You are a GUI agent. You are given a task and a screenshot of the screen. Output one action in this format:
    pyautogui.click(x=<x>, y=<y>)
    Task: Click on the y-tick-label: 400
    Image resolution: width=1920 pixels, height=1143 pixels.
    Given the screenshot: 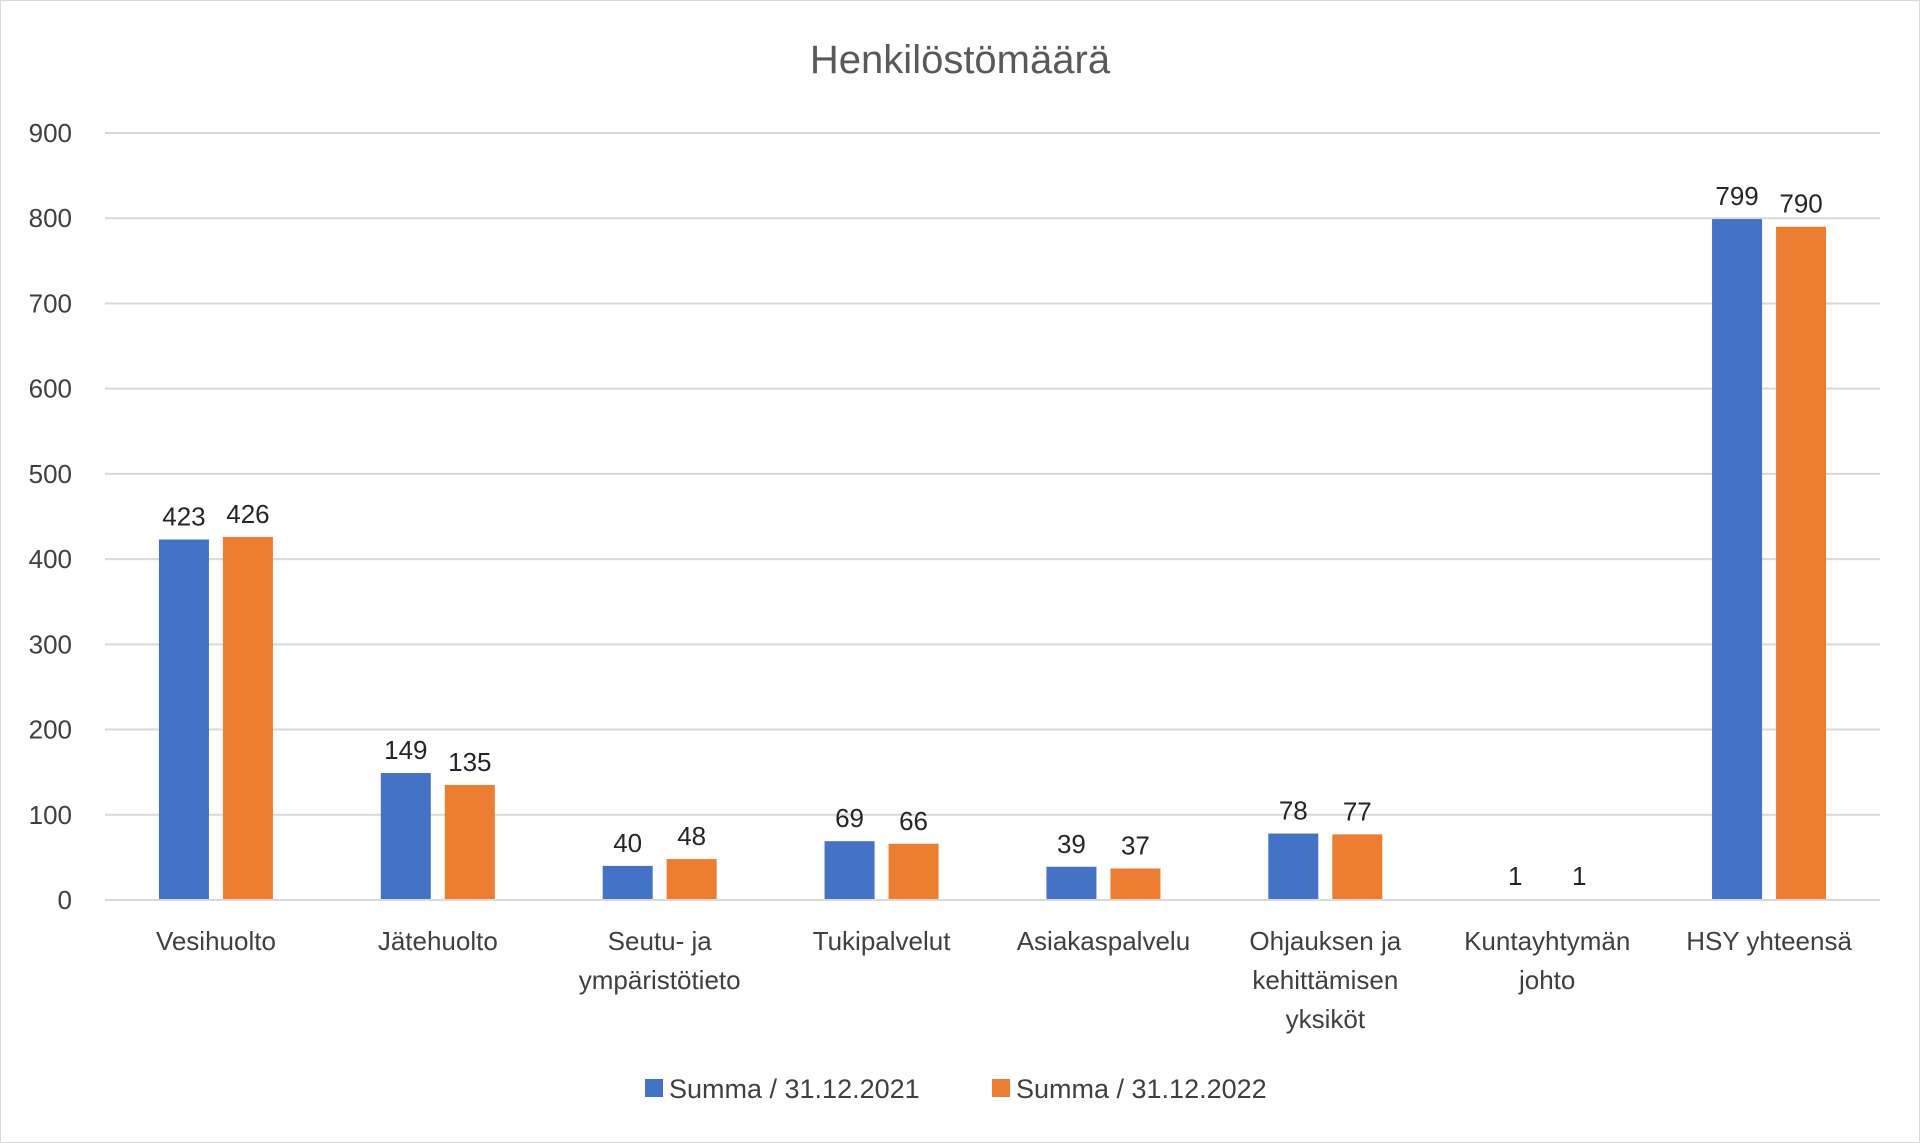 What is the action you would take?
    pyautogui.click(x=50, y=559)
    